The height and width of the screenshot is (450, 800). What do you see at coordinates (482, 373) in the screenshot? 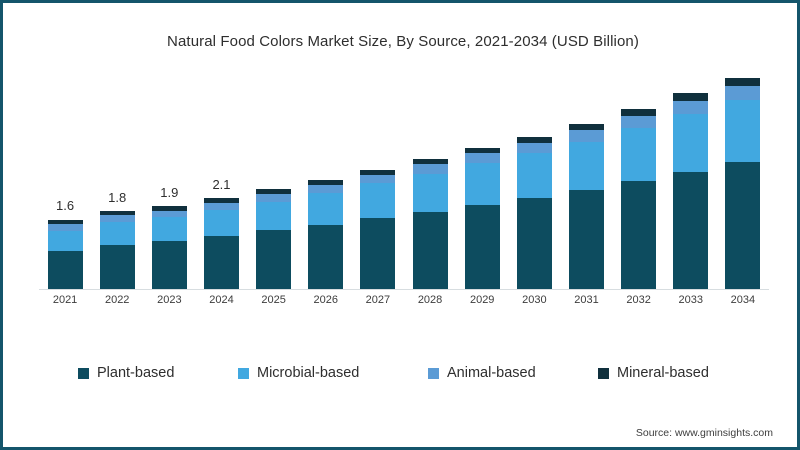
I see `legend-item-animal-based: Animal-based` at bounding box center [482, 373].